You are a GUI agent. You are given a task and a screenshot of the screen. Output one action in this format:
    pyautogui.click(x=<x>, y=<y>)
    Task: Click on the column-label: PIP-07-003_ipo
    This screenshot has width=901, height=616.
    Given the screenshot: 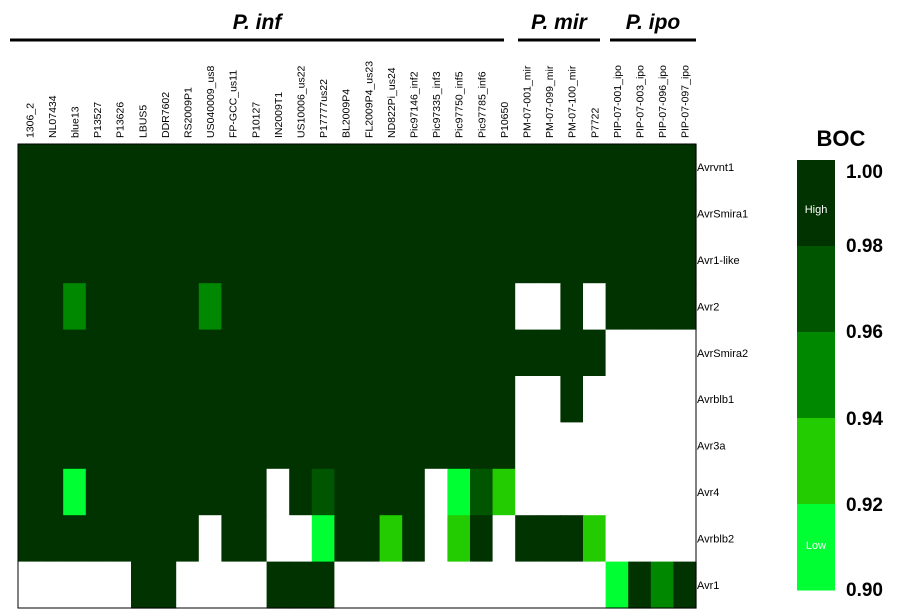 What is the action you would take?
    pyautogui.click(x=641, y=101)
    